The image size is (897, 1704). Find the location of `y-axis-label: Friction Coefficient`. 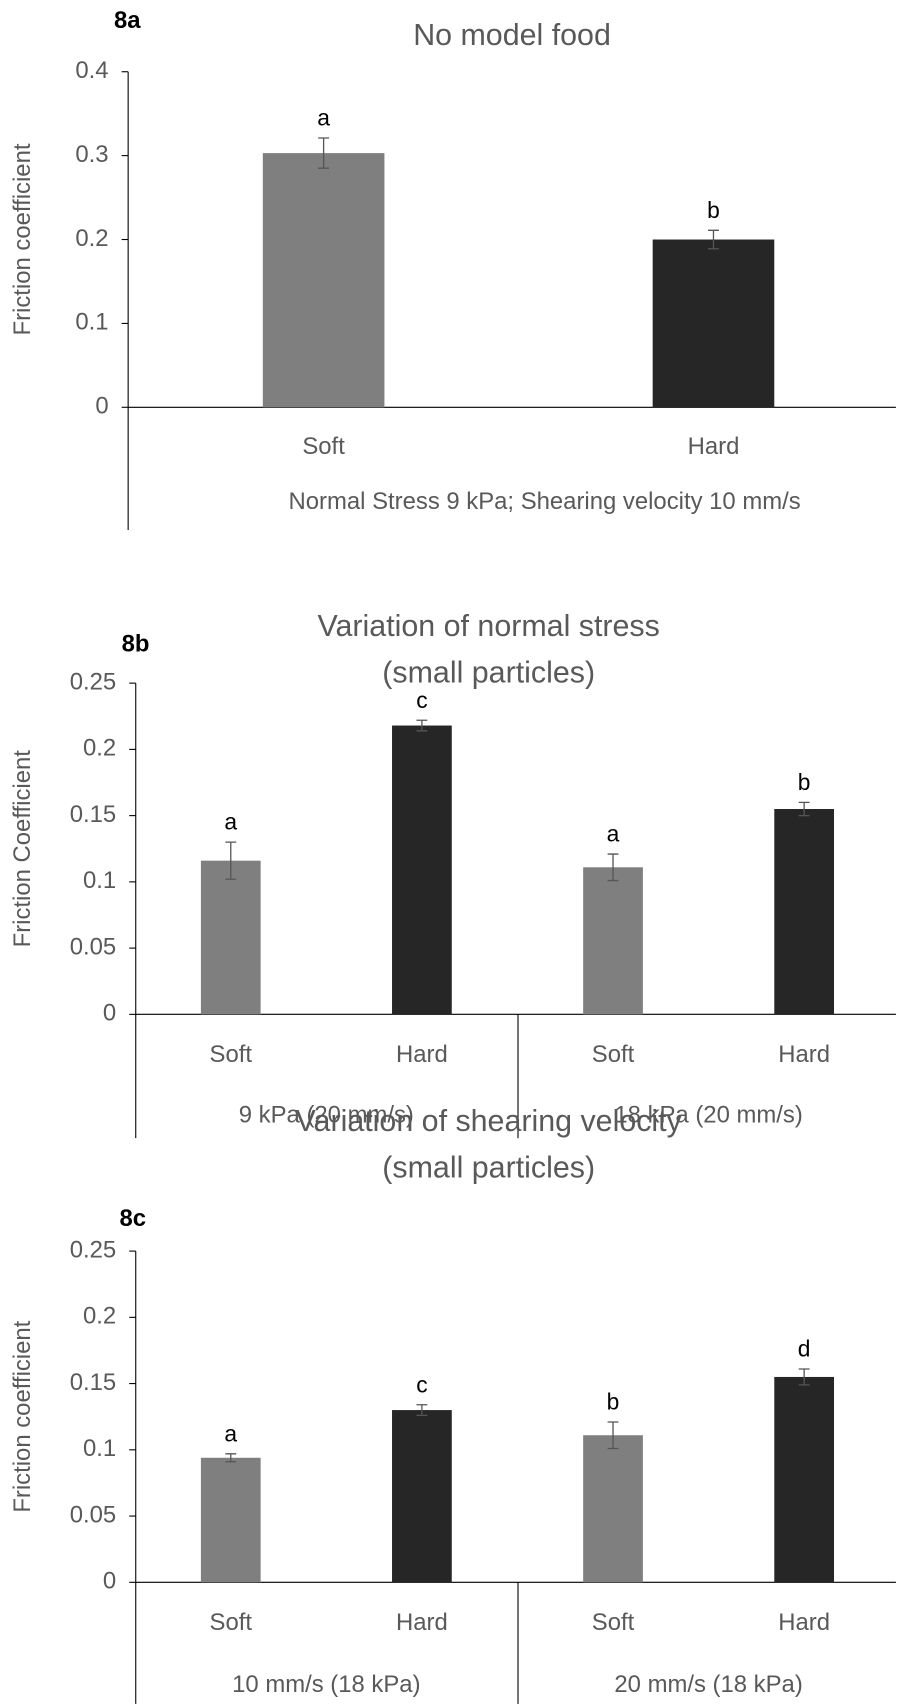

y-axis-label: Friction Coefficient is located at coordinates (22, 849).